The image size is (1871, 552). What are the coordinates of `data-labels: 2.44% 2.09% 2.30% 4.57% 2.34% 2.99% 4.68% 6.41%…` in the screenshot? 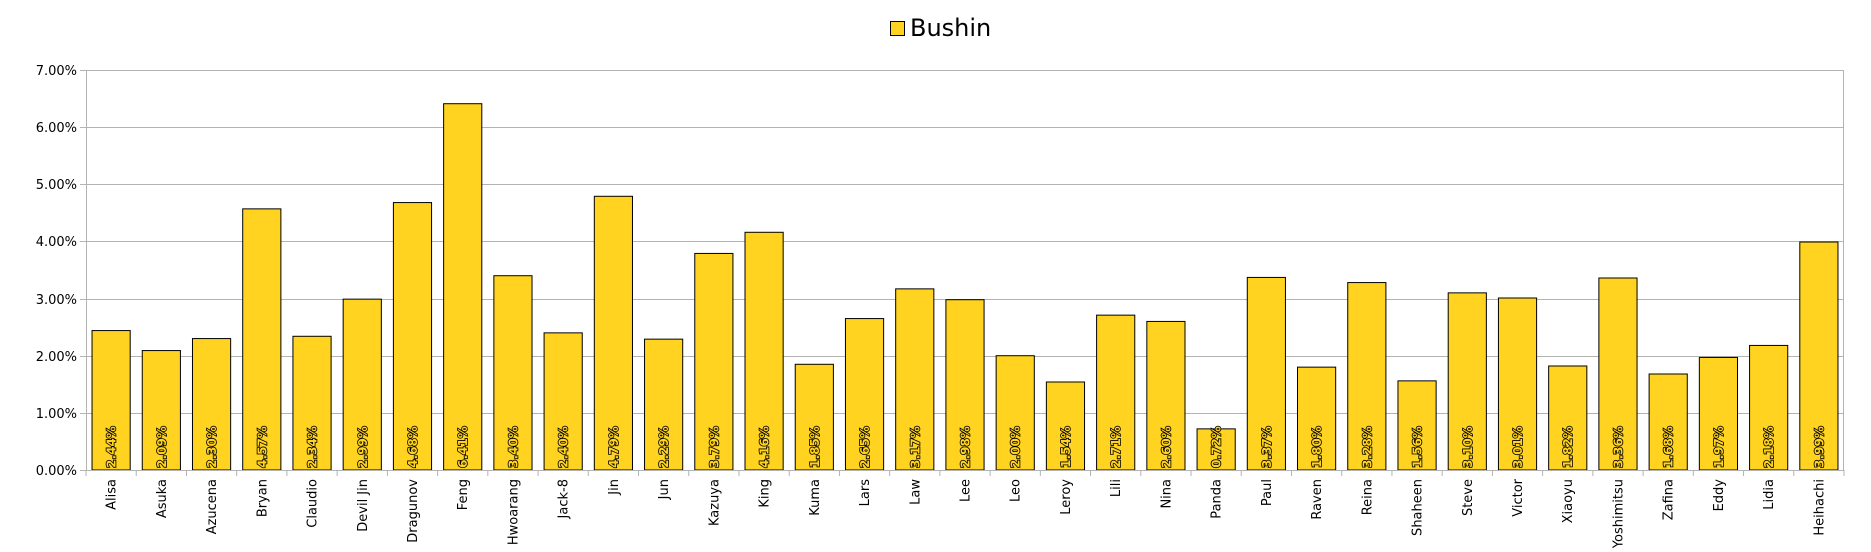 It's located at (965, 446).